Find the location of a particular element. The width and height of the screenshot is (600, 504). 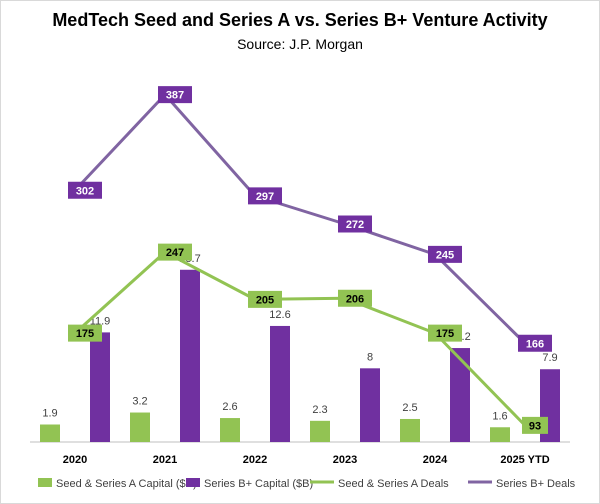

data-label-seed-capital: 1.9 is located at coordinates (49, 414).